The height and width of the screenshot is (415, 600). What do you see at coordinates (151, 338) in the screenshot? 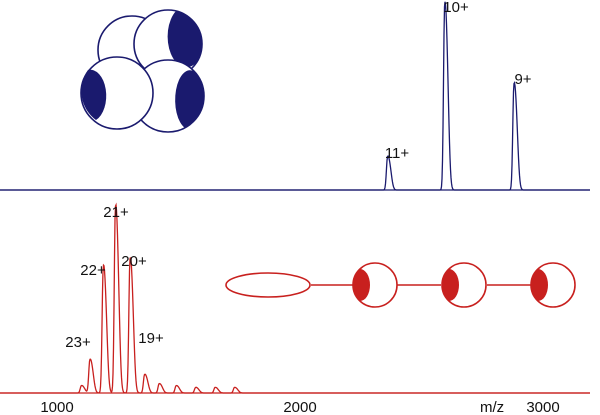
I see `peak-charge-label: 19+` at bounding box center [151, 338].